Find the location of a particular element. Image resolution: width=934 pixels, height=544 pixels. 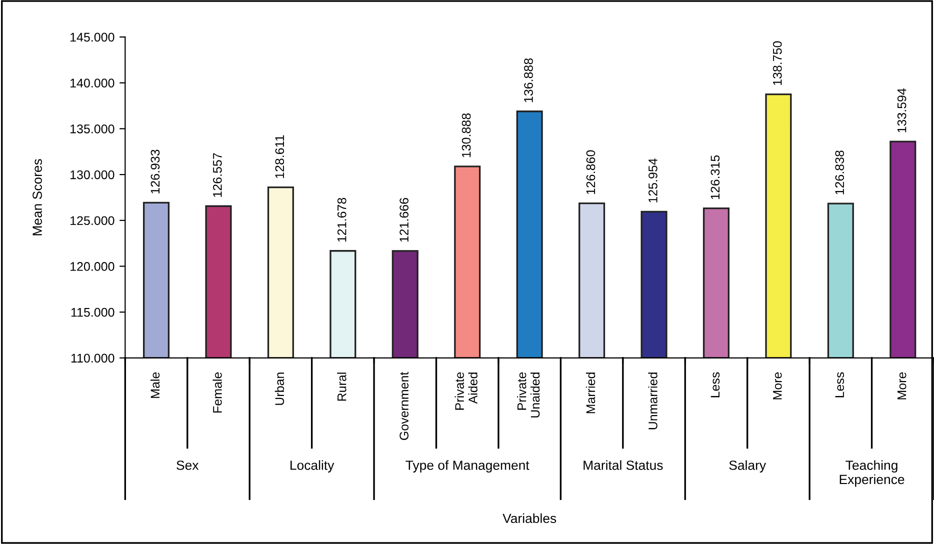

data-label: 126.557 is located at coordinates (217, 175).